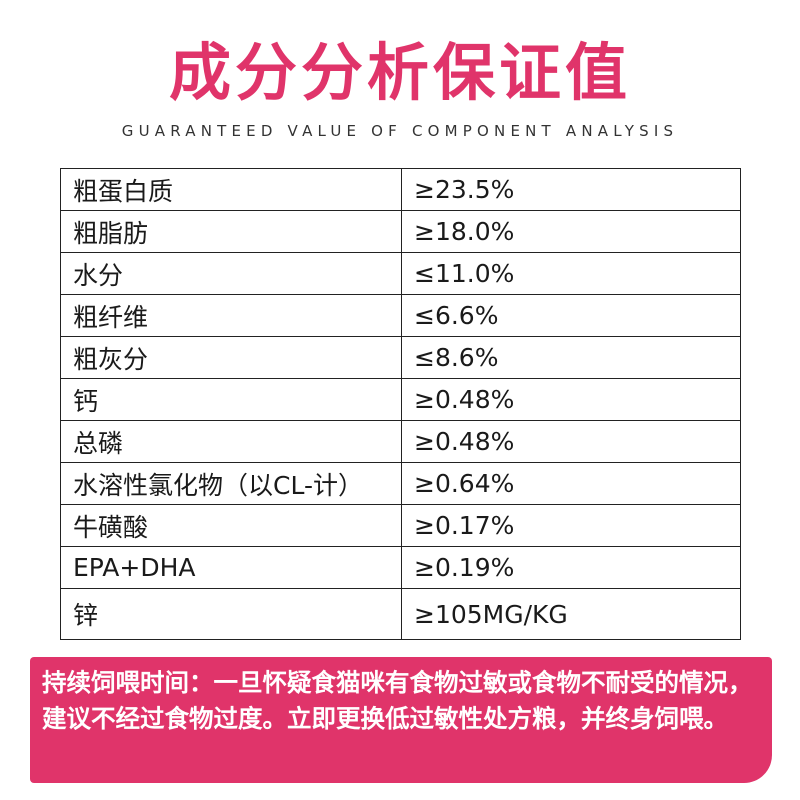  Describe the element at coordinates (231, 231) in the screenshot. I see `component-name: 粗脂肪` at that location.